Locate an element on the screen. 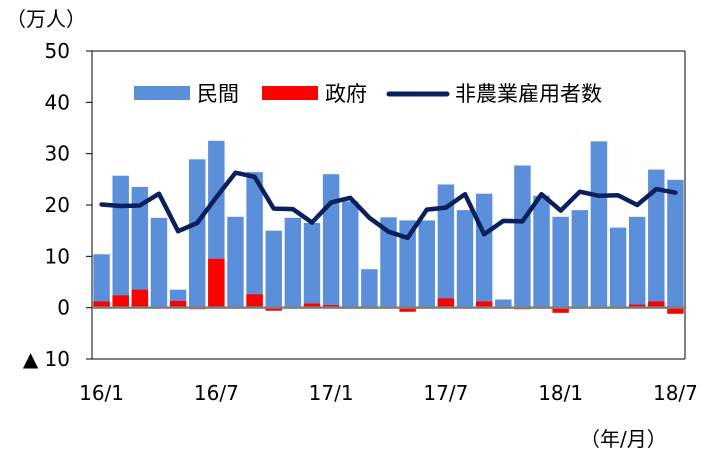 Image resolution: width=715 pixels, height=458 pixels. y-tick-label: 40 is located at coordinates (57, 102).